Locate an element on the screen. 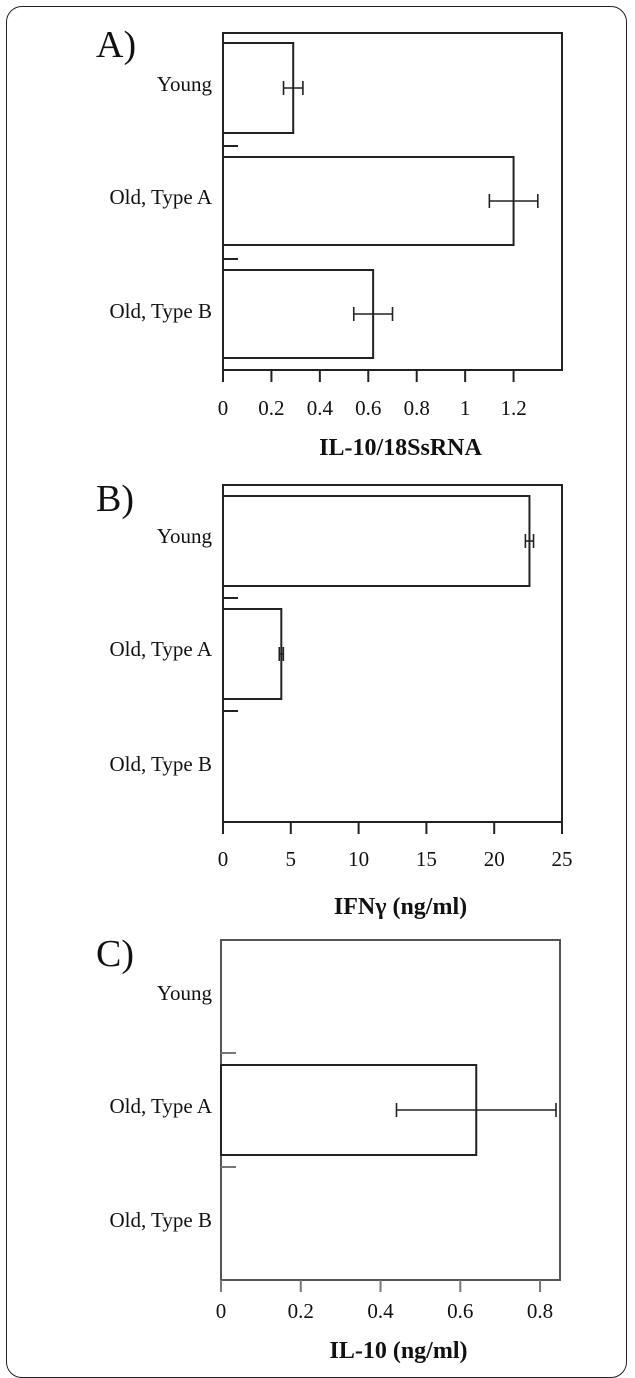 This screenshot has width=635, height=1378. panel-b-x-tick-label: 15 is located at coordinates (426, 859).